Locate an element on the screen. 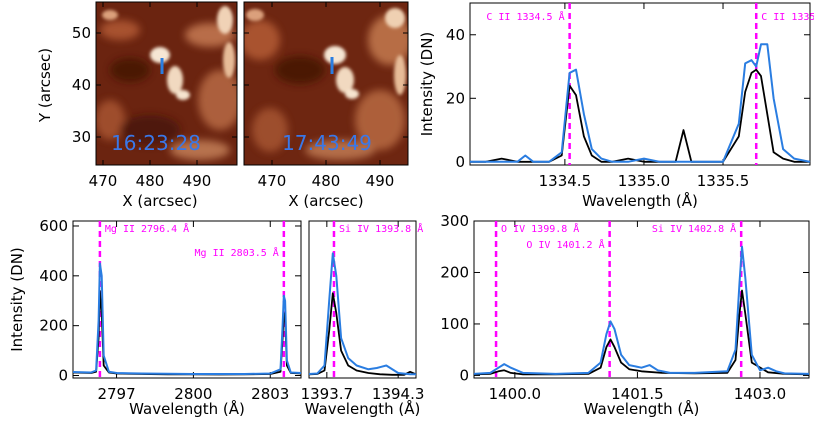 The height and width of the screenshot is (428, 814). image-1-xlabel: X (arcsec) is located at coordinates (159, 201).